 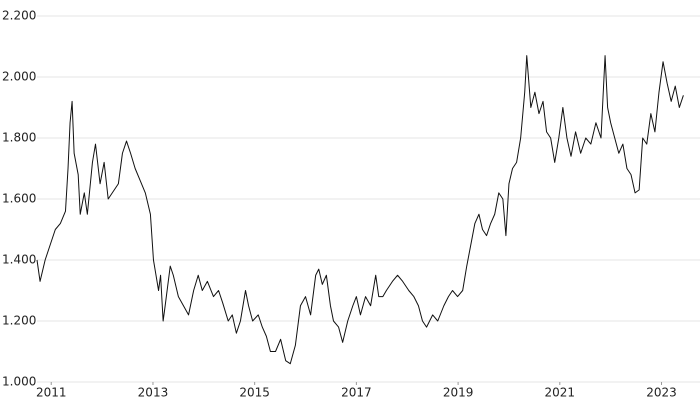 I want to click on y-tick-label: 1.000, so click(x=19, y=382).